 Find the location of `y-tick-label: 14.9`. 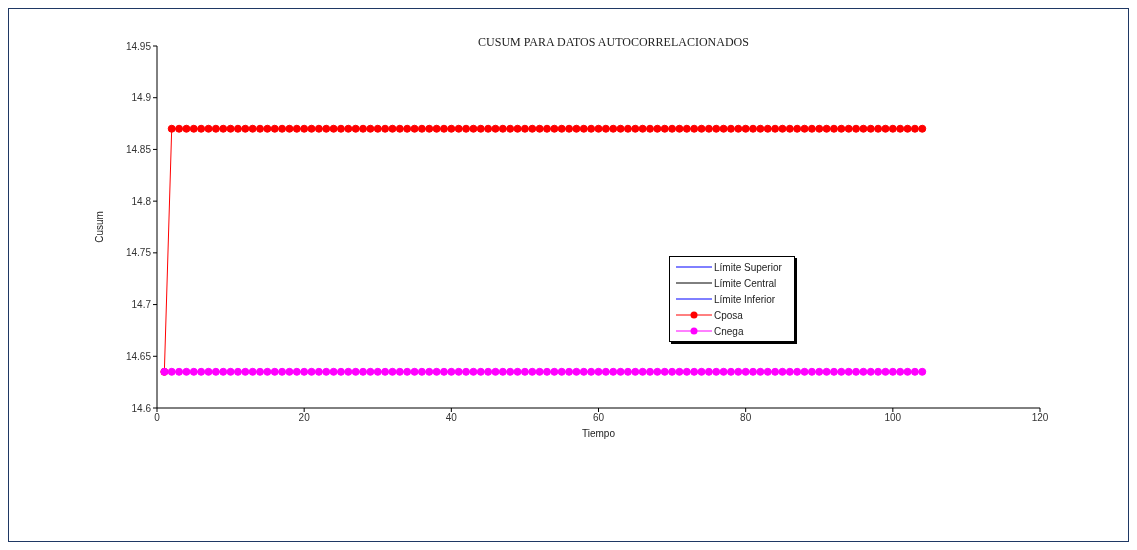

y-tick-label: 14.9 is located at coordinates (141, 98).